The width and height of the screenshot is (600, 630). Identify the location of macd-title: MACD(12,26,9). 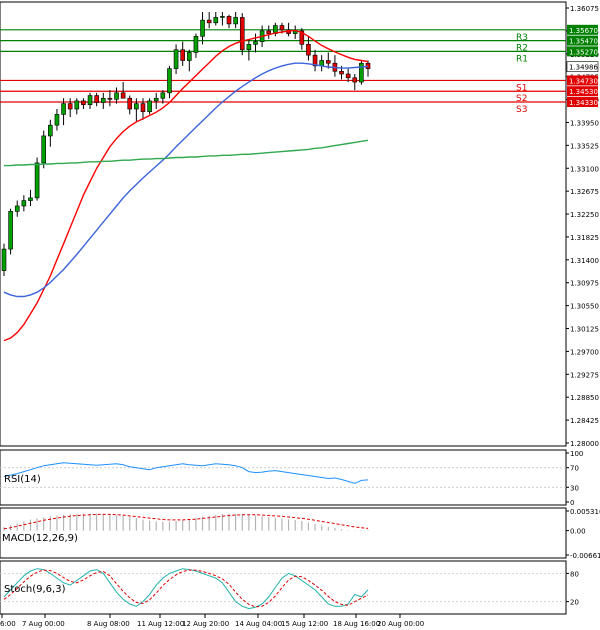
(40, 538).